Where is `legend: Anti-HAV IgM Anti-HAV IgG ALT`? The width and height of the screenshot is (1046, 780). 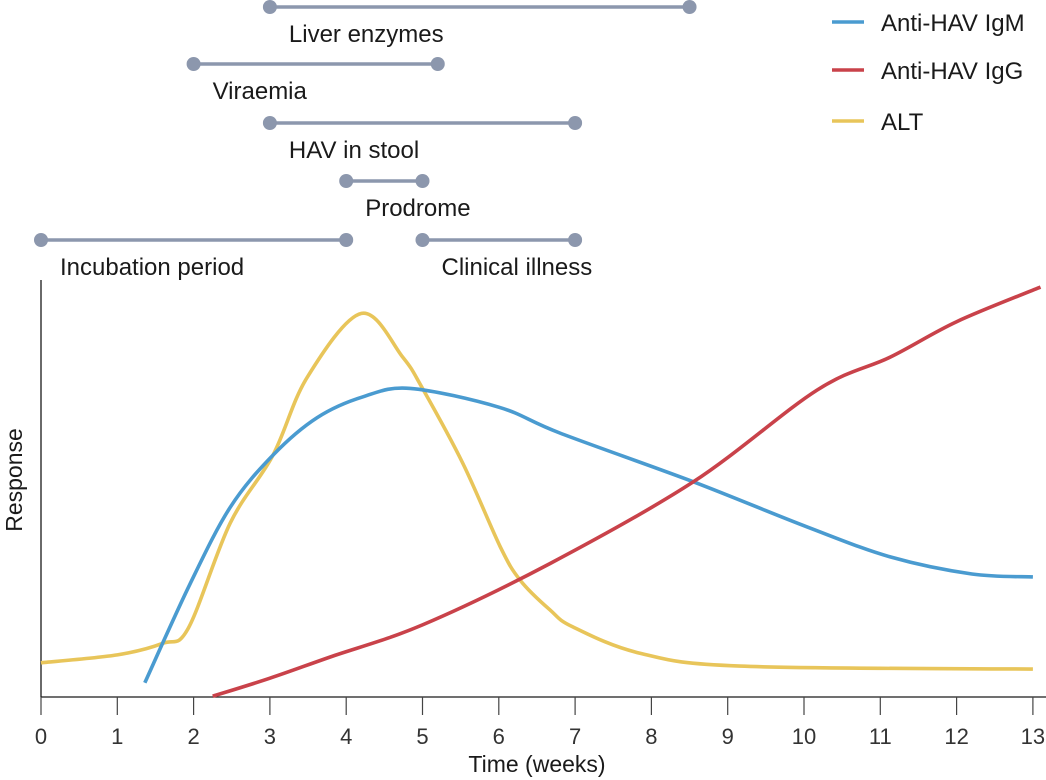
legend: Anti-HAV IgM Anti-HAV IgG ALT is located at coordinates (928, 73).